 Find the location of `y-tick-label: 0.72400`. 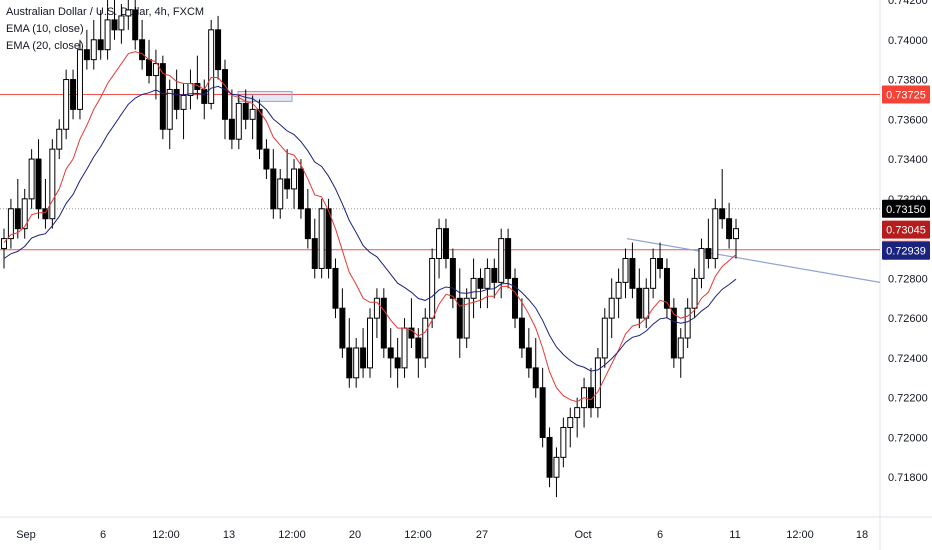

y-tick-label: 0.72400 is located at coordinates (908, 359).